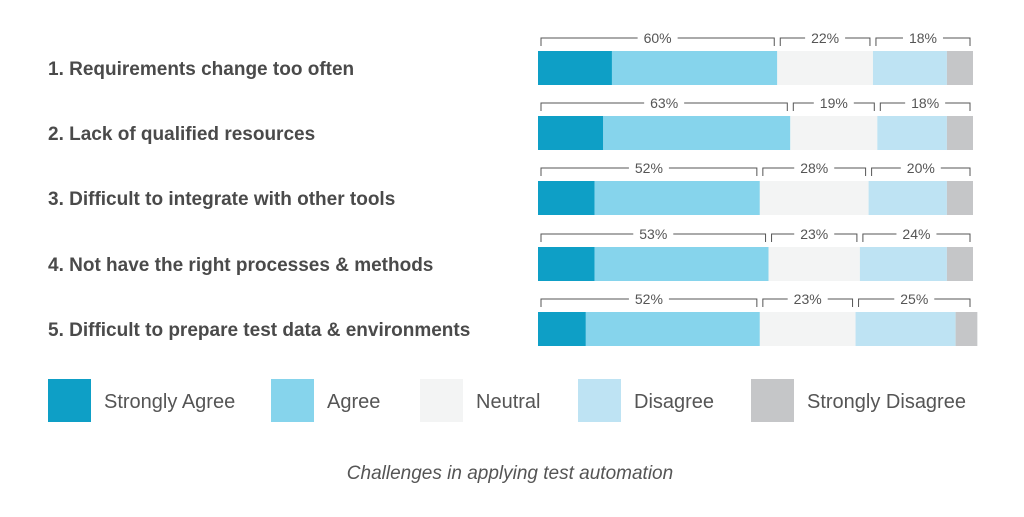 The width and height of the screenshot is (1024, 517). What do you see at coordinates (664, 103) in the screenshot?
I see `group-percent-label: 63%` at bounding box center [664, 103].